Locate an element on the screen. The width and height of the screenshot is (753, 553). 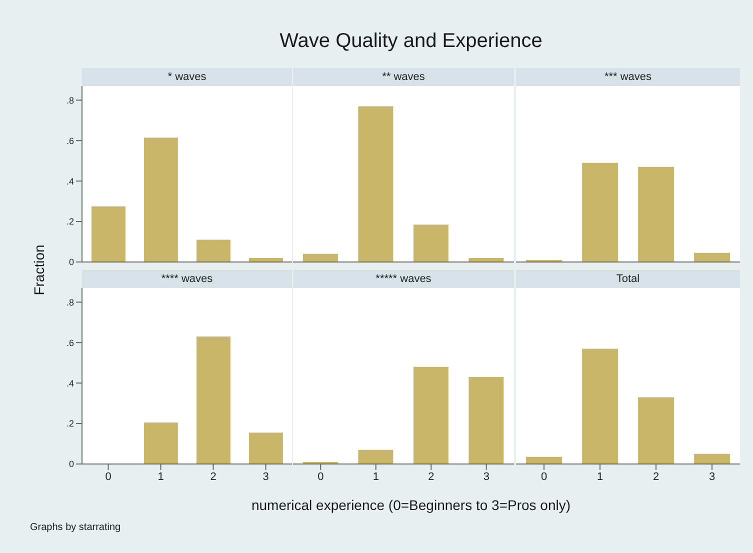
chart-title: Wave Quality and Experience is located at coordinates (411, 41).